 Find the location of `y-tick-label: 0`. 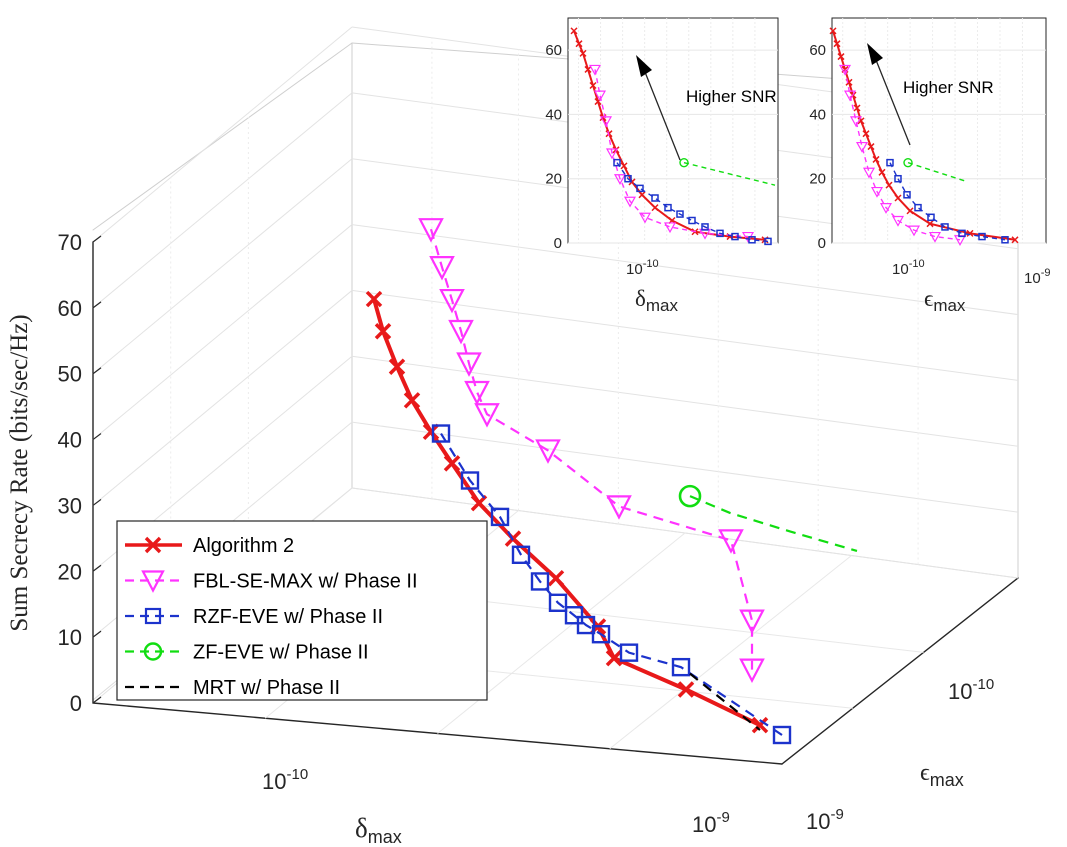

y-tick-label: 0 is located at coordinates (76, 703).